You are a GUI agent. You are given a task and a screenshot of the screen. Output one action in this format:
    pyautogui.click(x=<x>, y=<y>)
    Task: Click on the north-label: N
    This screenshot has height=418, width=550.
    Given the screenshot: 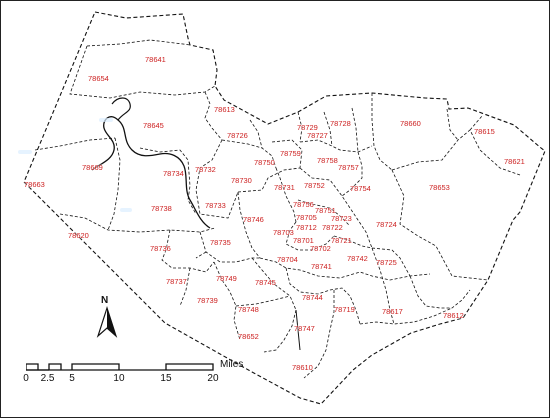 What is the action you would take?
    pyautogui.click(x=105, y=300)
    